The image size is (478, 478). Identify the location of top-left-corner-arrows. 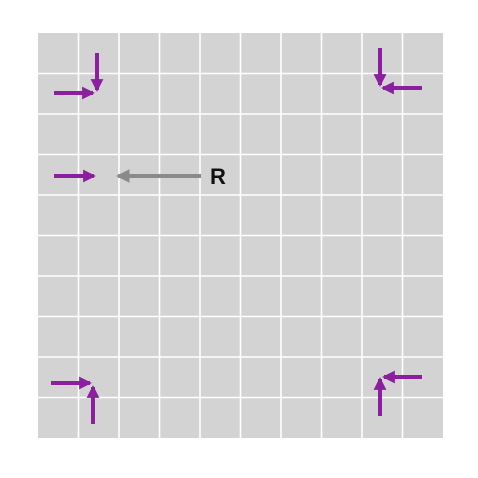
(79, 76).